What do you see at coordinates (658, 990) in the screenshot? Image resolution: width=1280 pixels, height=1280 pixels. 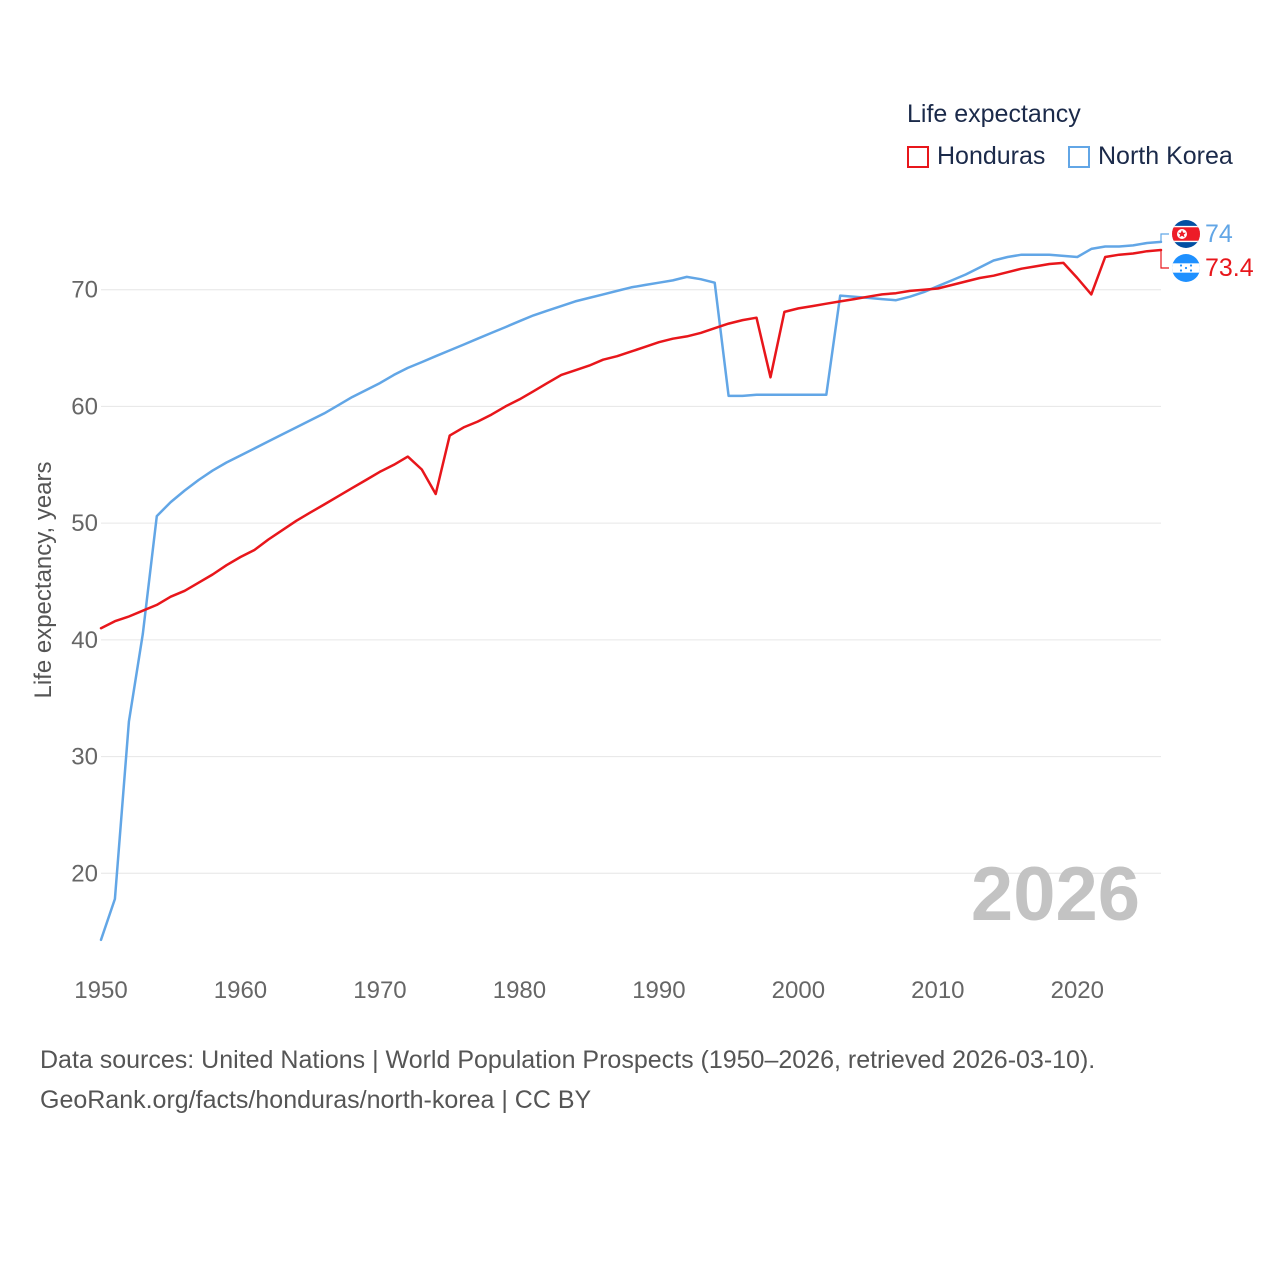 I see `x-tick-label: 1990` at bounding box center [658, 990].